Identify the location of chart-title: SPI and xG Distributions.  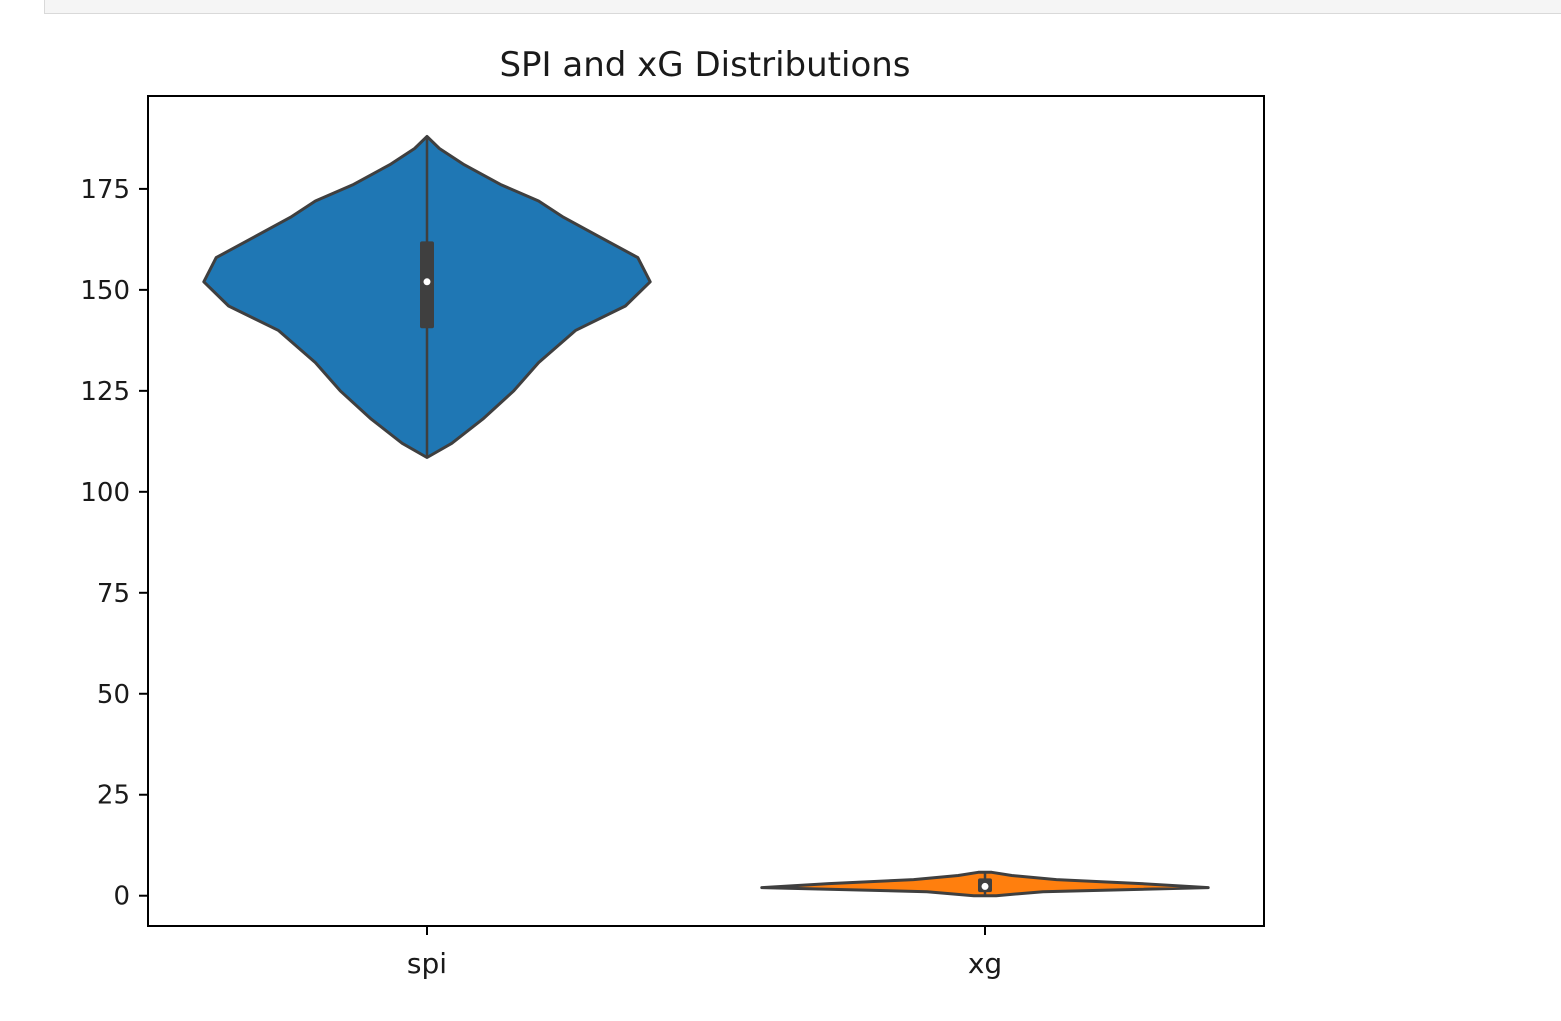
(704, 65).